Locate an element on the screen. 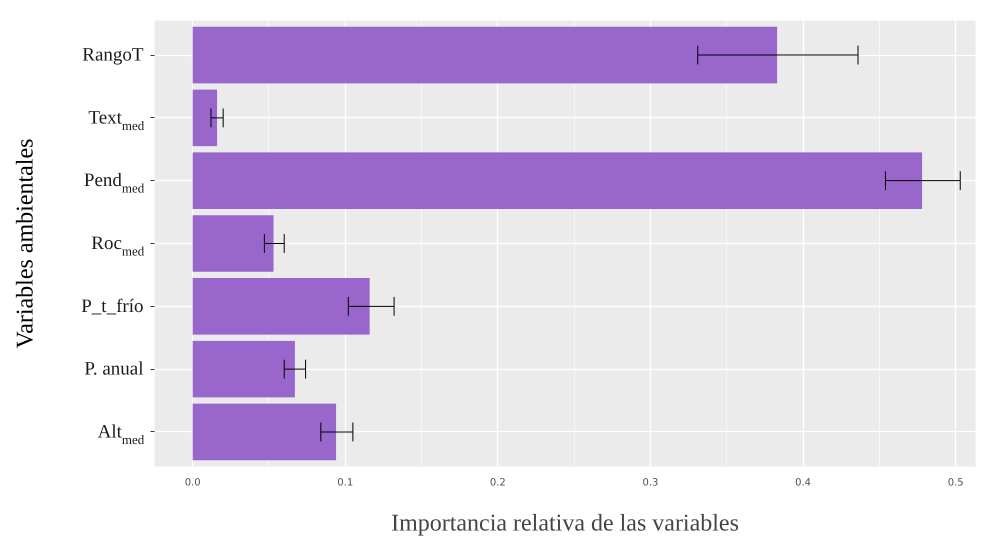 The width and height of the screenshot is (984, 539). x-tick-label: 0.0 is located at coordinates (192, 483).